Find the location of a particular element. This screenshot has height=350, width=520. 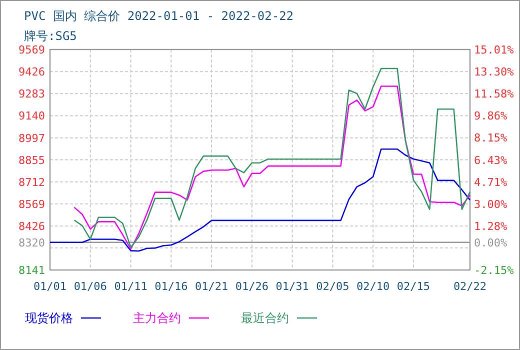

legend-label: 主力合约 is located at coordinates (157, 318).